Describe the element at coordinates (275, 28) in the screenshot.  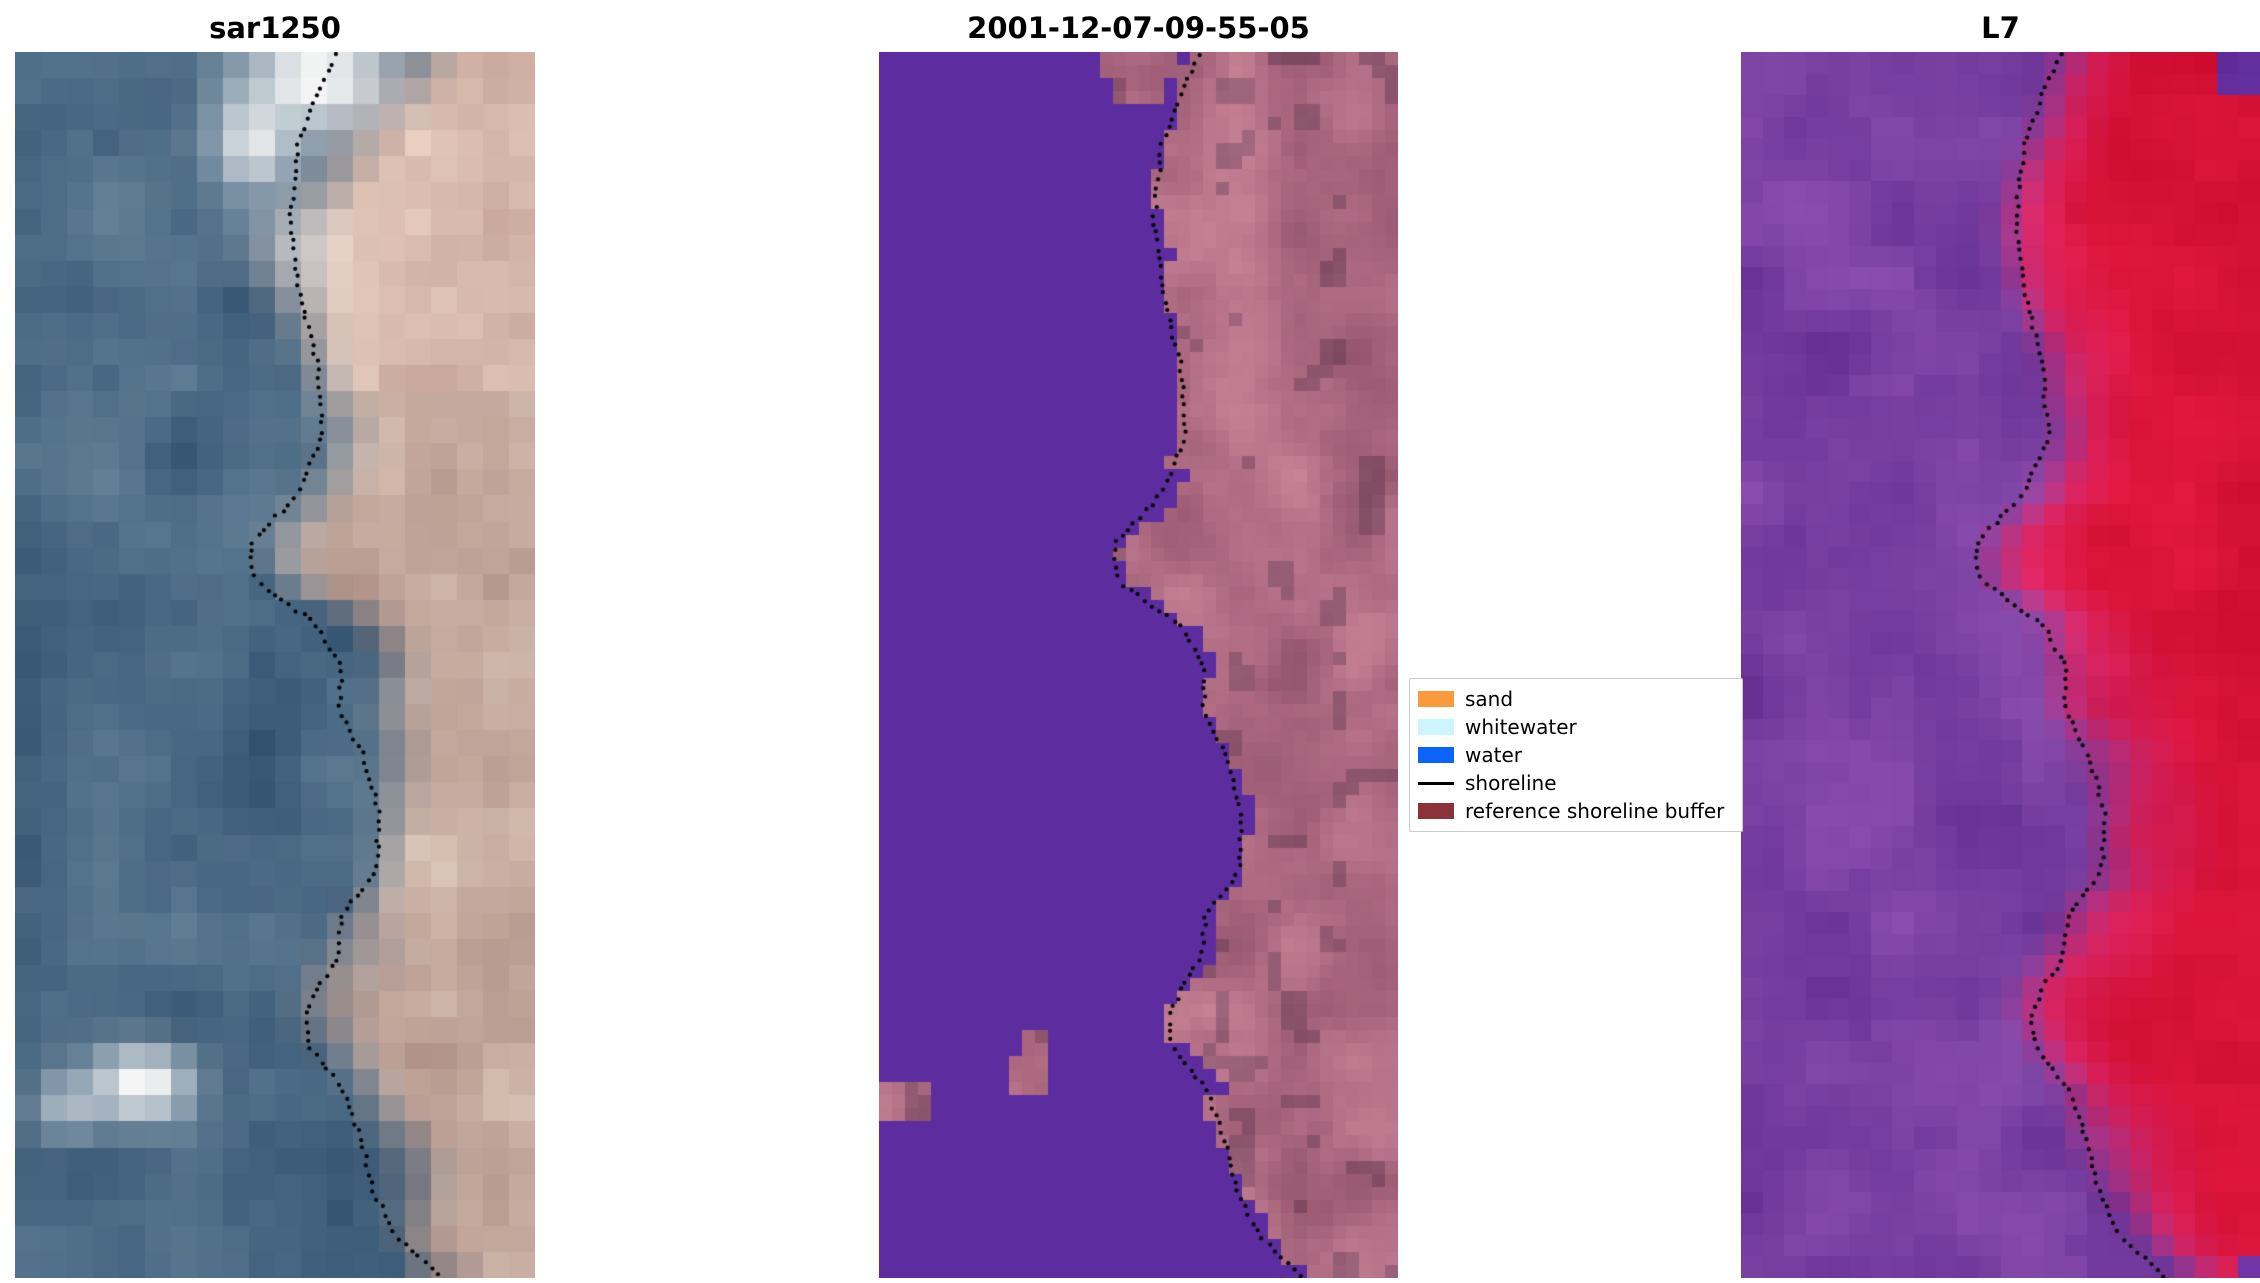
I see `panel-title-sar1250: sar1250` at that location.